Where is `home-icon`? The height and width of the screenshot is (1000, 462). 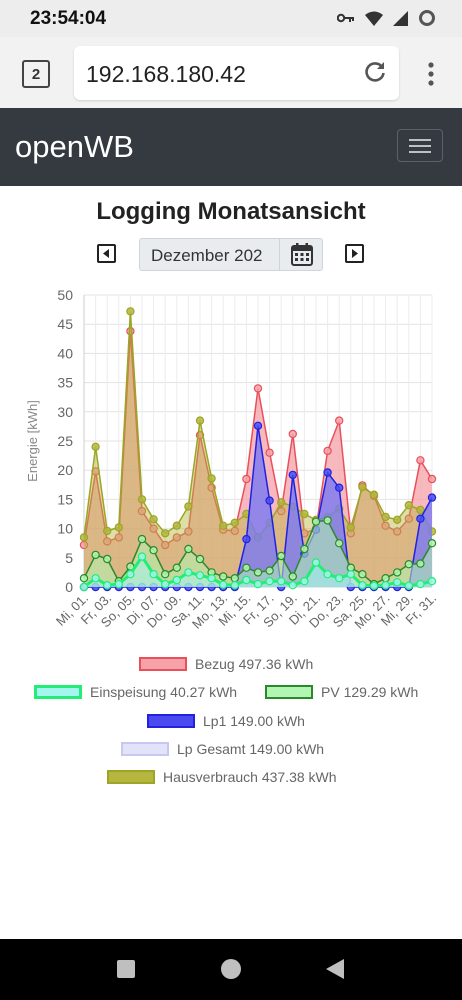
home-icon is located at coordinates (231, 969).